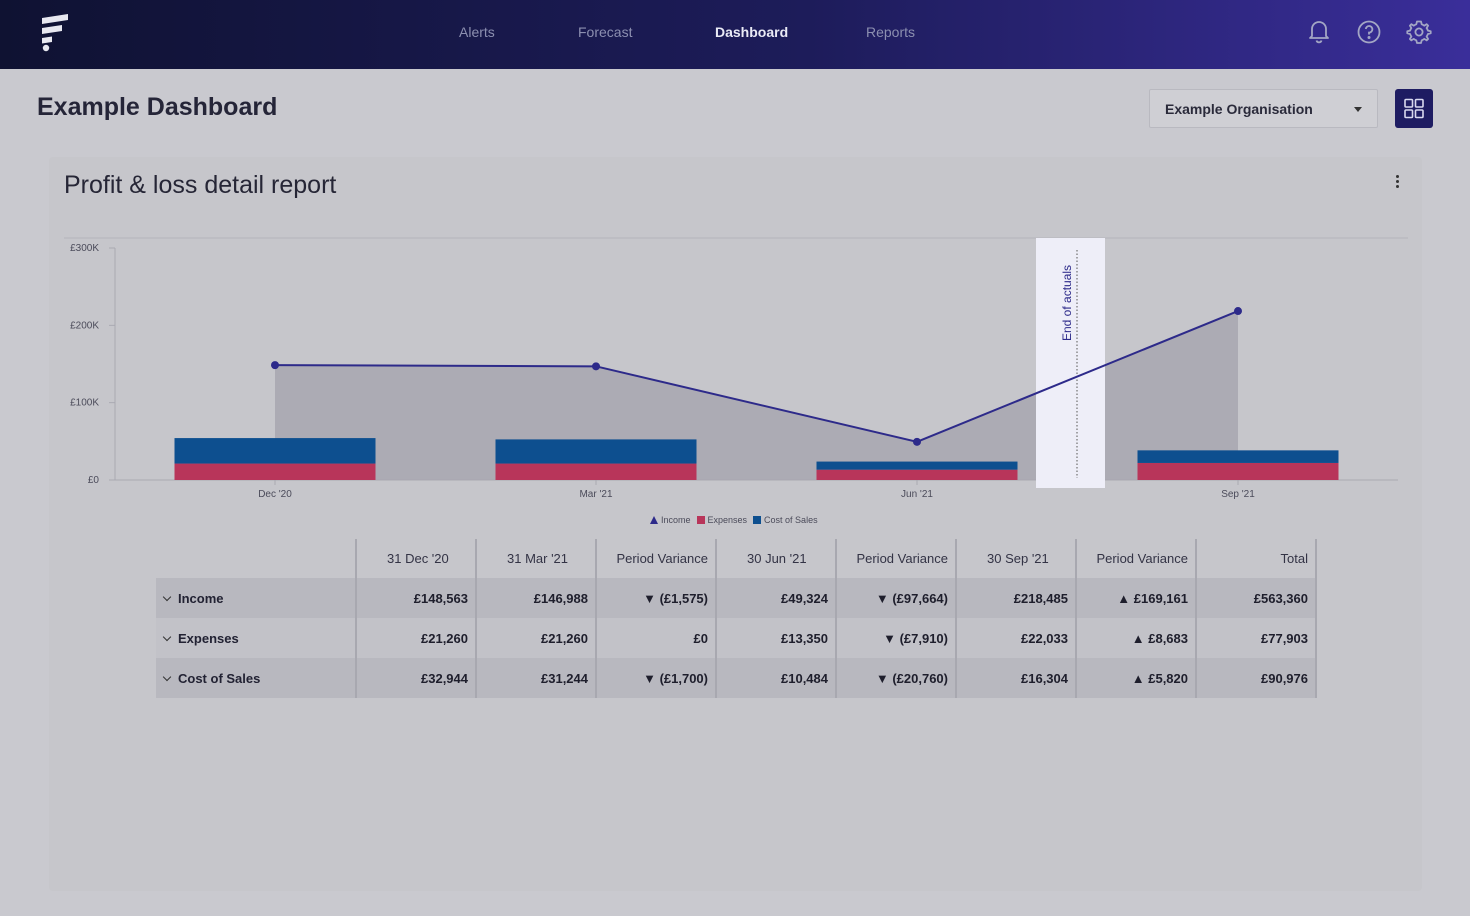 Image resolution: width=1470 pixels, height=916 pixels. Describe the element at coordinates (1419, 31) in the screenshot. I see `gear-icon` at that location.